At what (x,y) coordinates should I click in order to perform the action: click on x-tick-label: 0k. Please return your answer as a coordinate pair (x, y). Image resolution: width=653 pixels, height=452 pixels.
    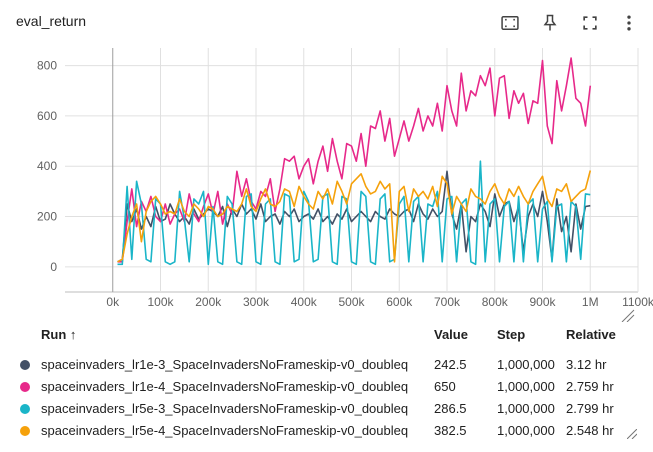
    Looking at the image, I should click on (113, 302).